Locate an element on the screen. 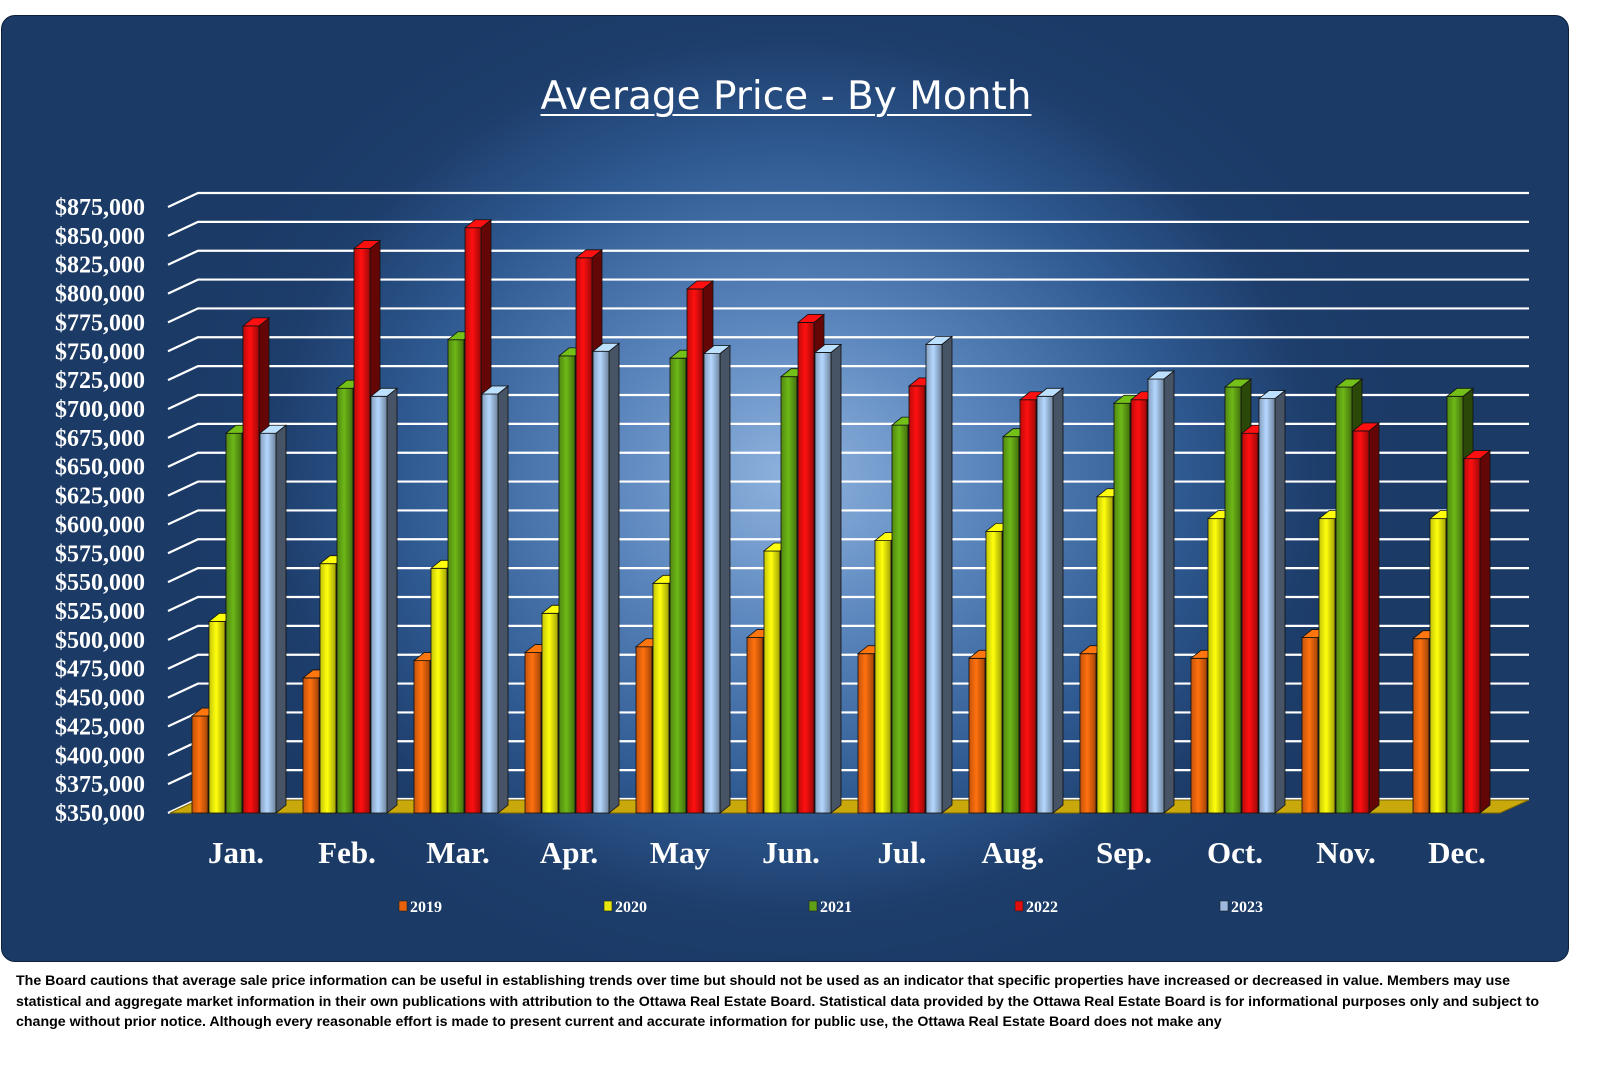 The image size is (1617, 1080). y-tick-label: $425,000 is located at coordinates (100, 727).